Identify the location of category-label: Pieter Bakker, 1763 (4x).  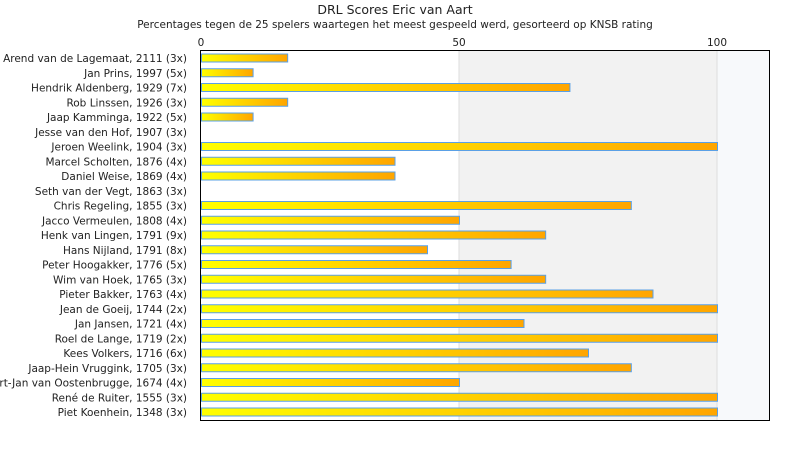
(123, 295).